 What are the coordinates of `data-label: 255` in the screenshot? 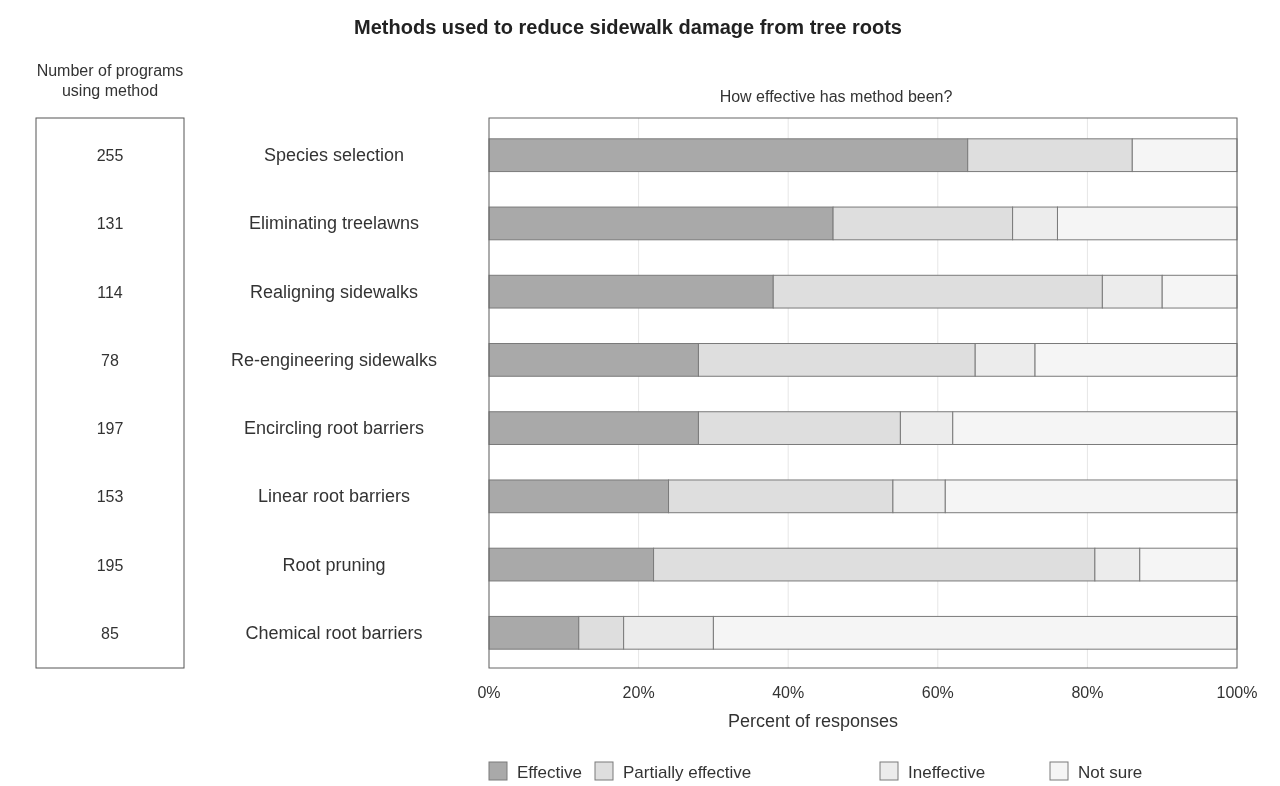 It's located at (110, 156).